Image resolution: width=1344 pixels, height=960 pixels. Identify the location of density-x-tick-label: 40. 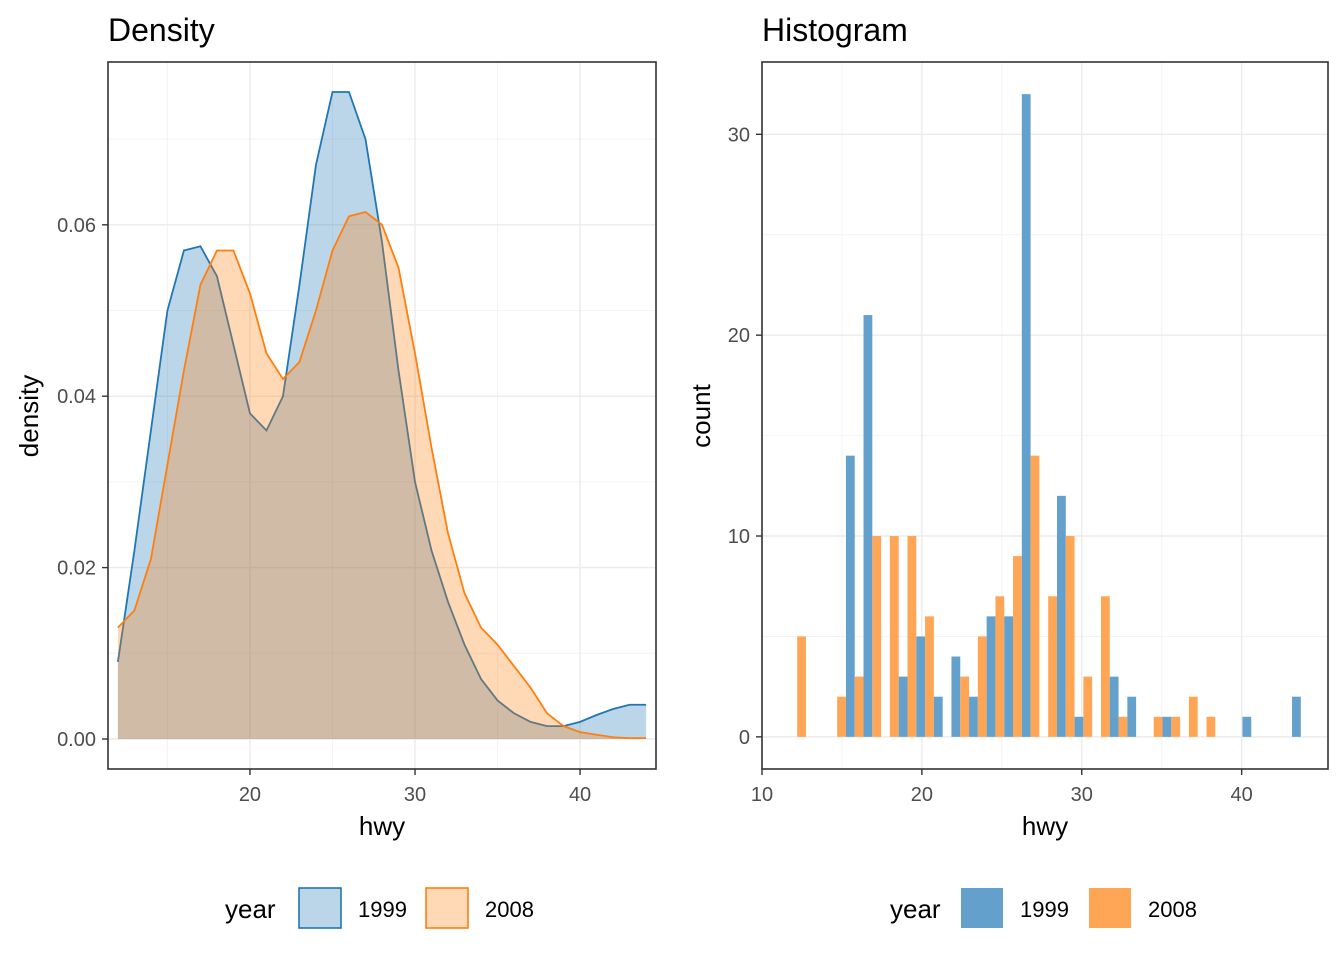
(580, 795).